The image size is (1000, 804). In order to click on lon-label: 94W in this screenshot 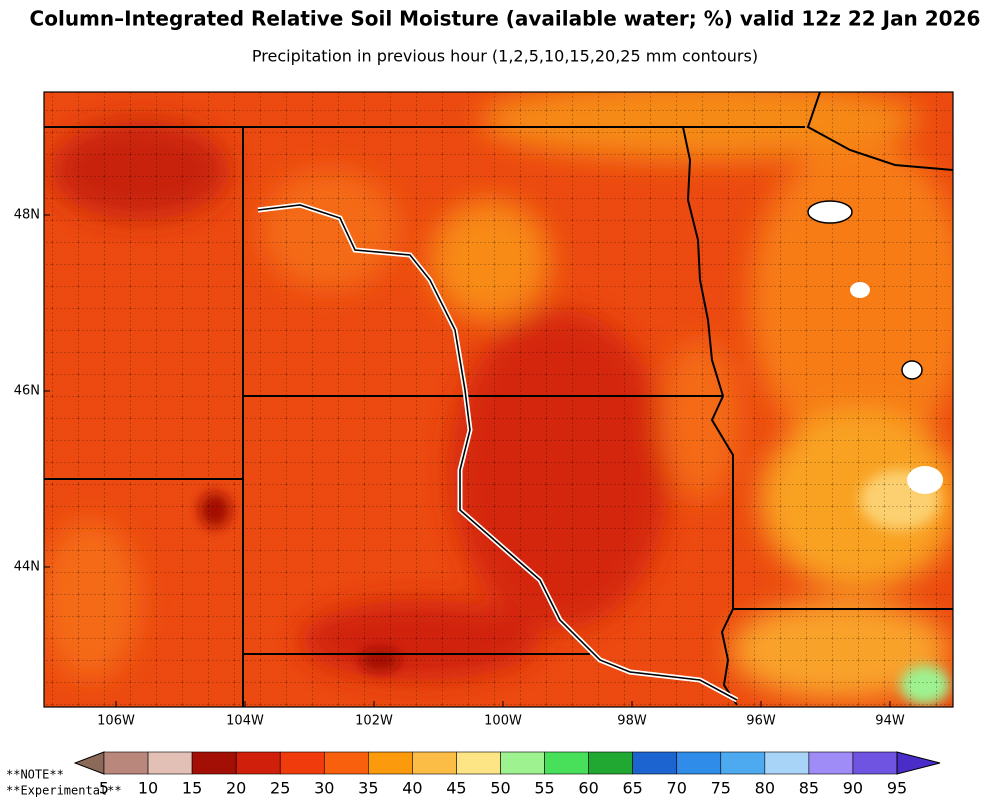, I will do `click(890, 721)`.